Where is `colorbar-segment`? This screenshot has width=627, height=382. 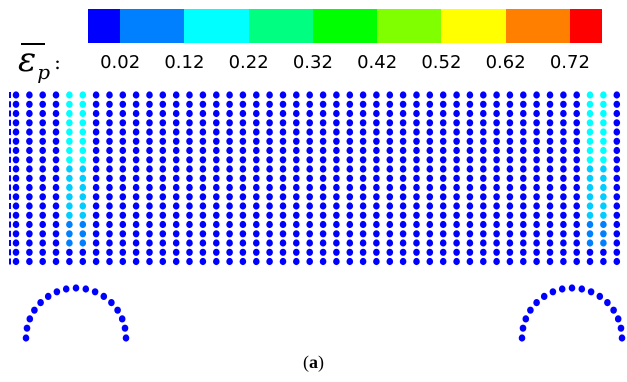 colorbar-segment is located at coordinates (409, 26).